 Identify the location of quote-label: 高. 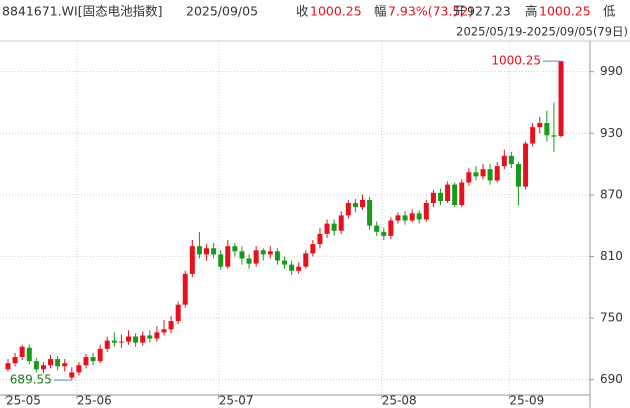
(531, 11).